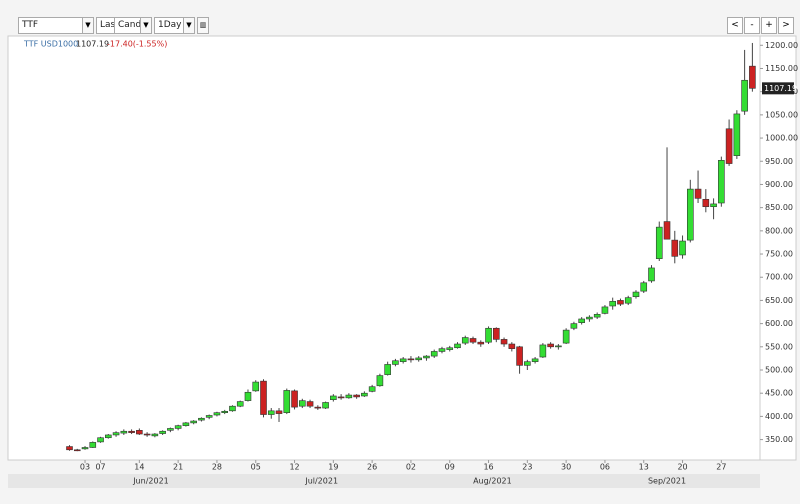 Image resolution: width=800 pixels, height=504 pixels. Describe the element at coordinates (779, 161) in the screenshot. I see `y-tick-label: 950.00` at that location.